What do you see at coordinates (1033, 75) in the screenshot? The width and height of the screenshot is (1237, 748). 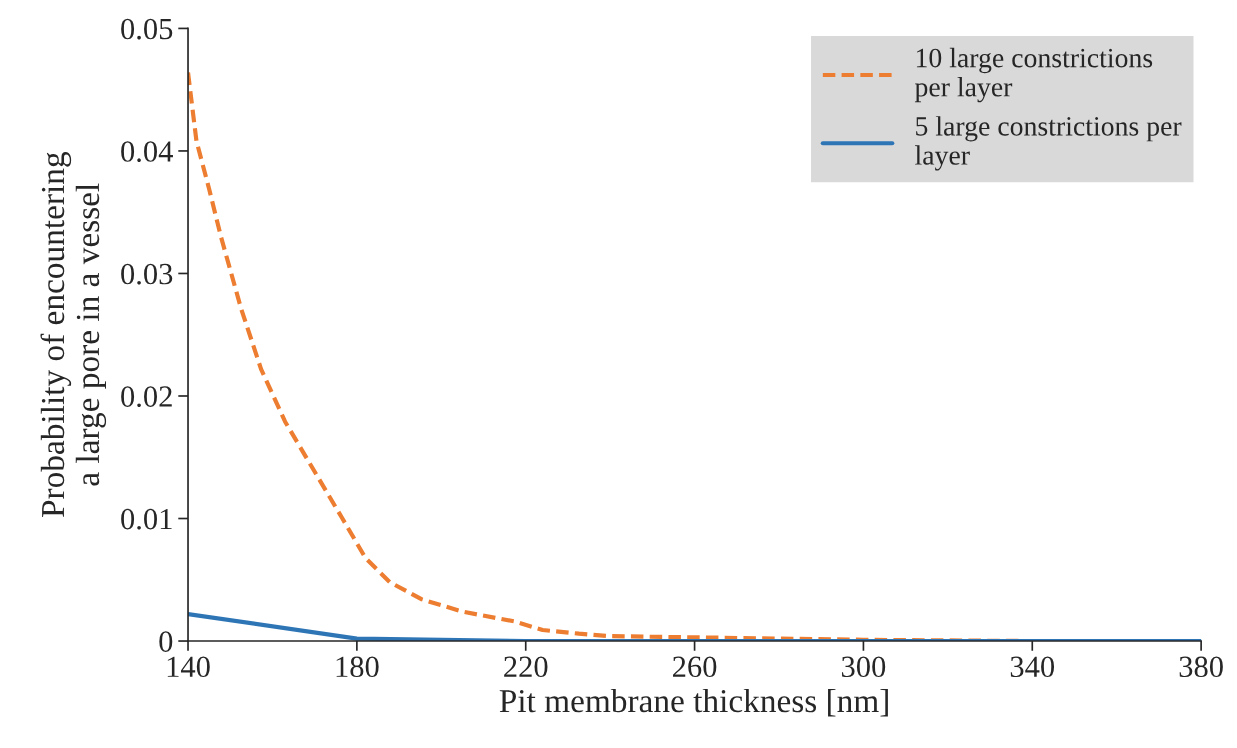 I see `legend-label: 10 large constrictions per layer` at bounding box center [1033, 75].